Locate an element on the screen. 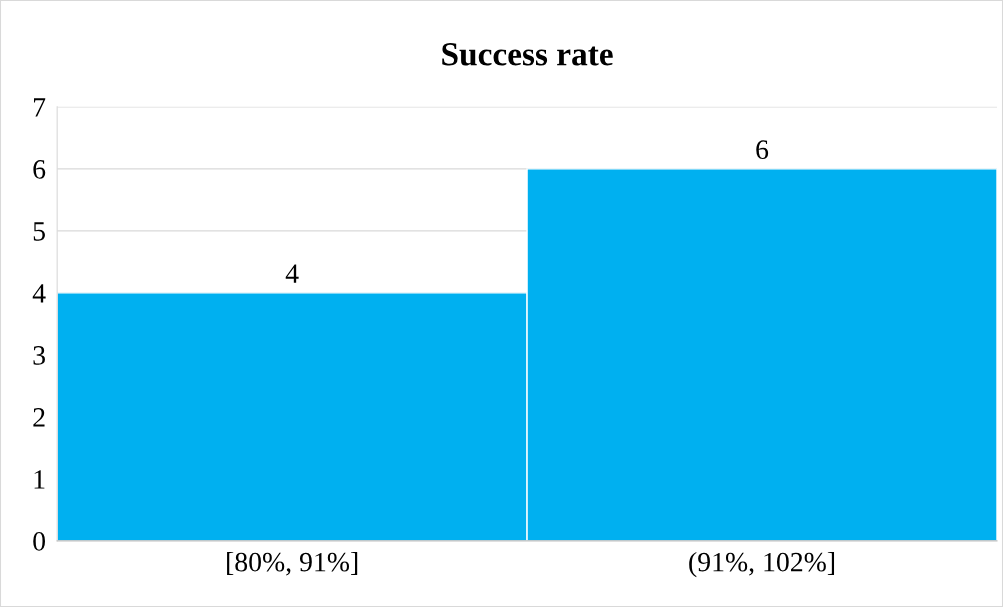  data-label: 4 is located at coordinates (292, 273).